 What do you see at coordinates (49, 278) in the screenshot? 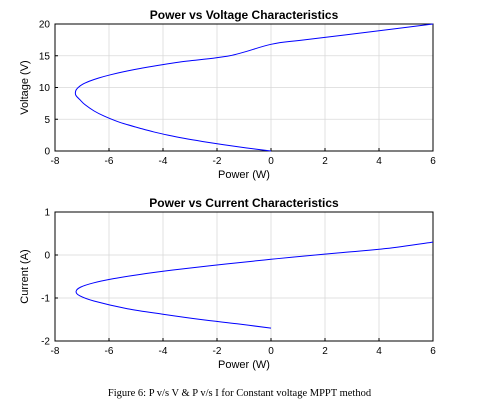
I see `y-ticks: -2 -1 0 1` at bounding box center [49, 278].